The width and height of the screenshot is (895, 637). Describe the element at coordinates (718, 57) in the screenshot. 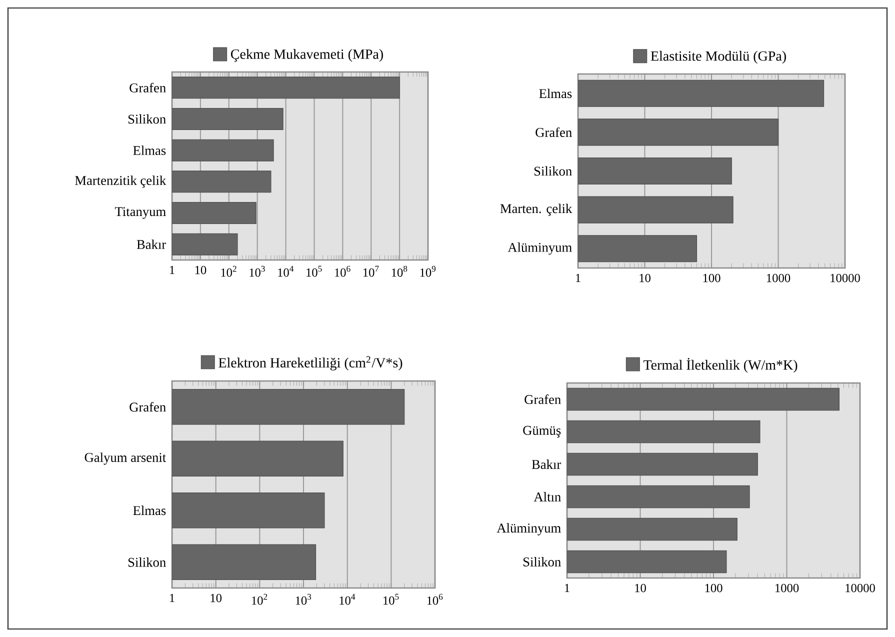

I see `legend-label: Elastisite Modülü (GPa)` at that location.